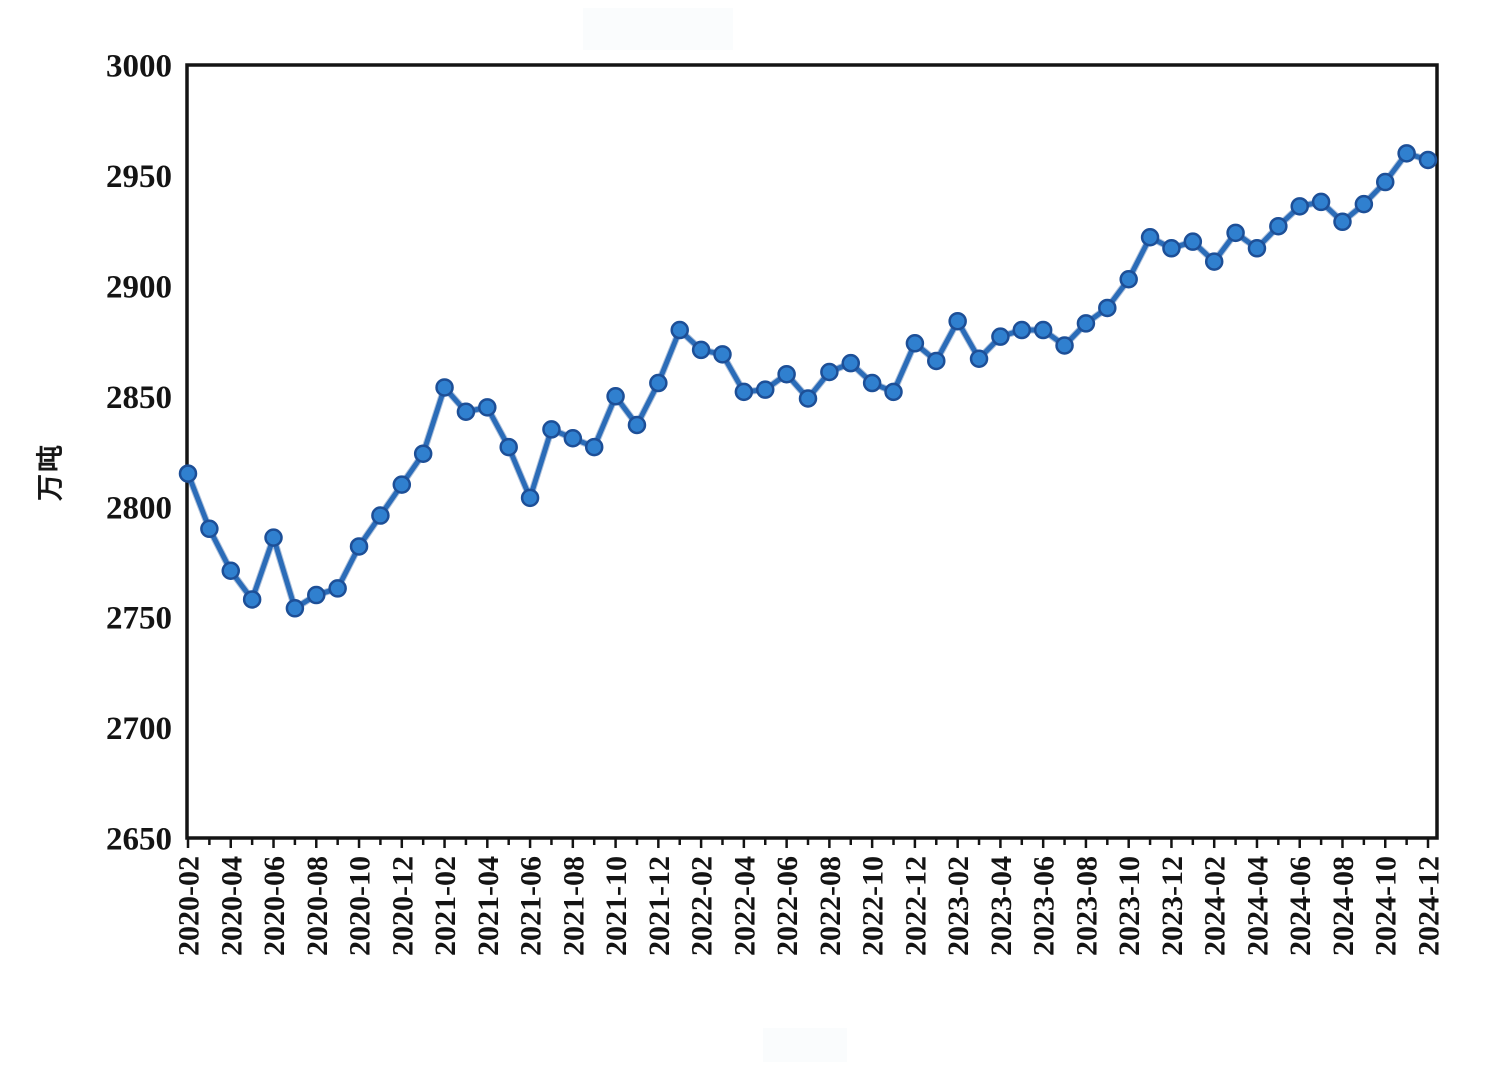  What do you see at coordinates (958, 906) in the screenshot?
I see `x-tick-label: 2023-02` at bounding box center [958, 906].